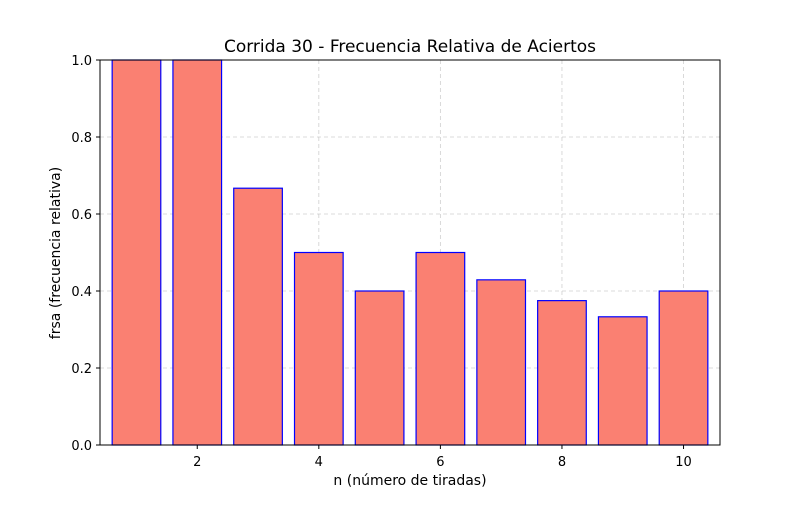 The width and height of the screenshot is (800, 505). What do you see at coordinates (56, 253) in the screenshot?
I see `y-axis-label: frsa (frecuencia relativa)` at bounding box center [56, 253].